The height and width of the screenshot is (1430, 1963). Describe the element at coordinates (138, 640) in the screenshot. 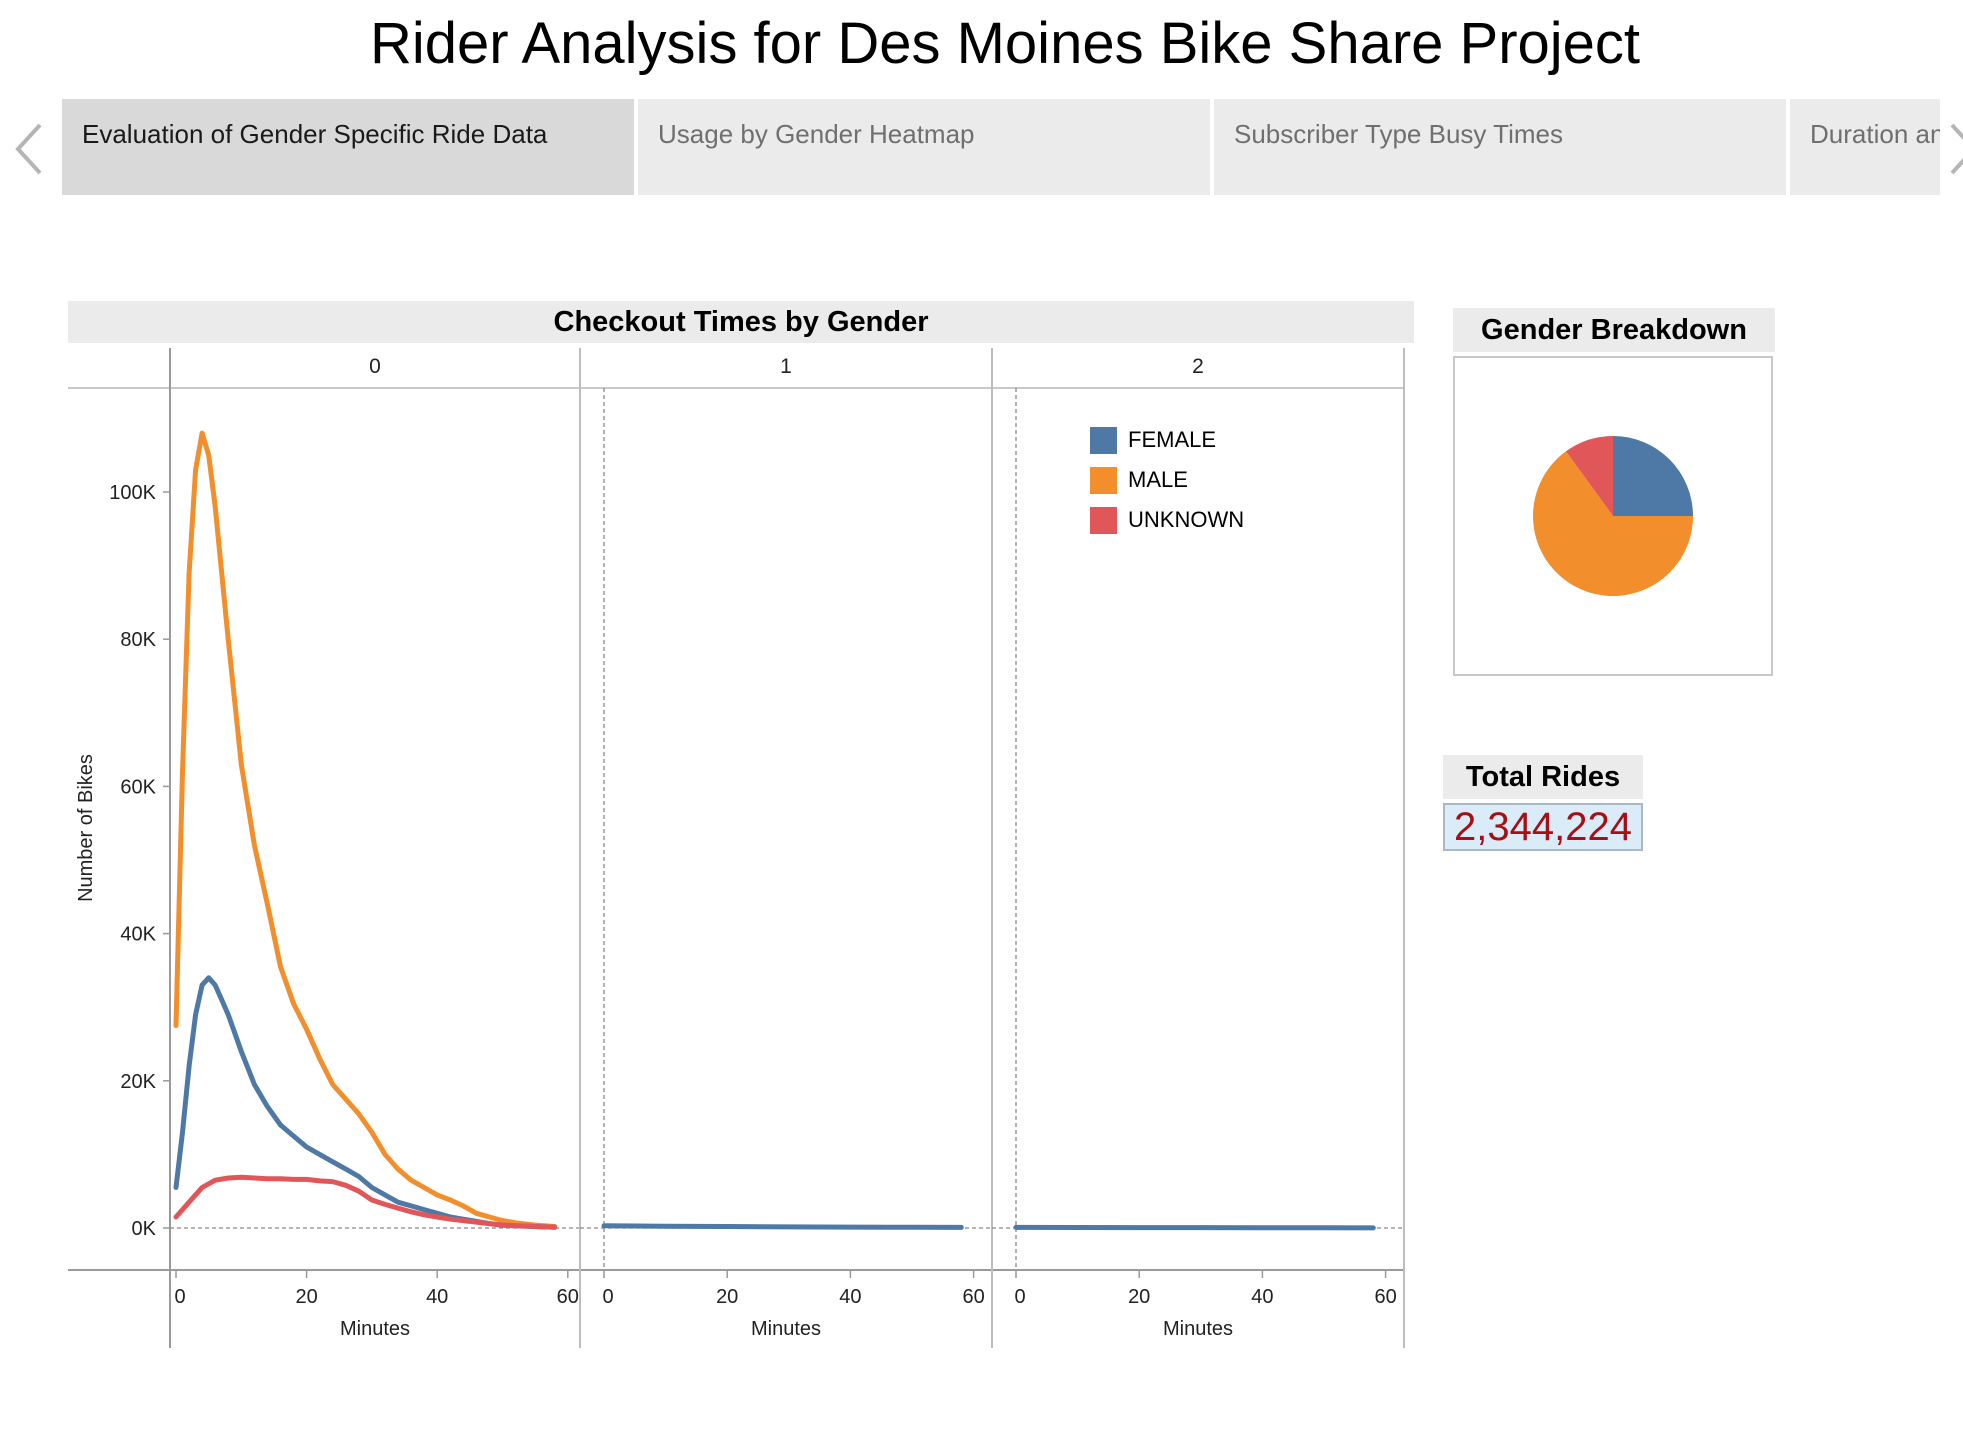

I see `y-tick-label: 80K` at that location.